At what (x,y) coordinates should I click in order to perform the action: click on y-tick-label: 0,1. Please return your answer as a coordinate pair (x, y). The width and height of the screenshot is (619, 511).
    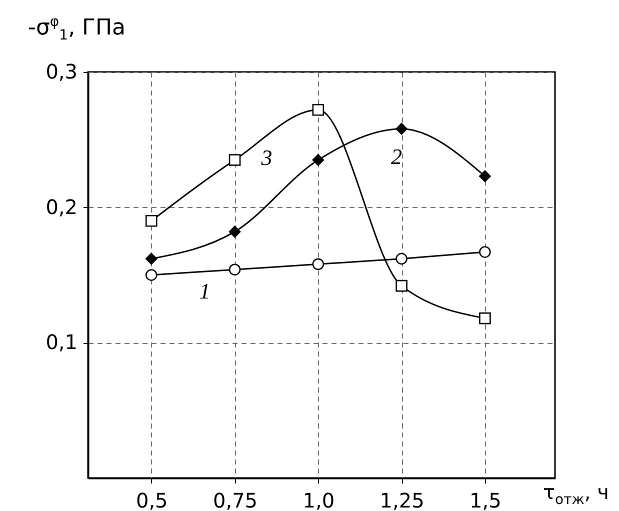
    Looking at the image, I should click on (62, 342).